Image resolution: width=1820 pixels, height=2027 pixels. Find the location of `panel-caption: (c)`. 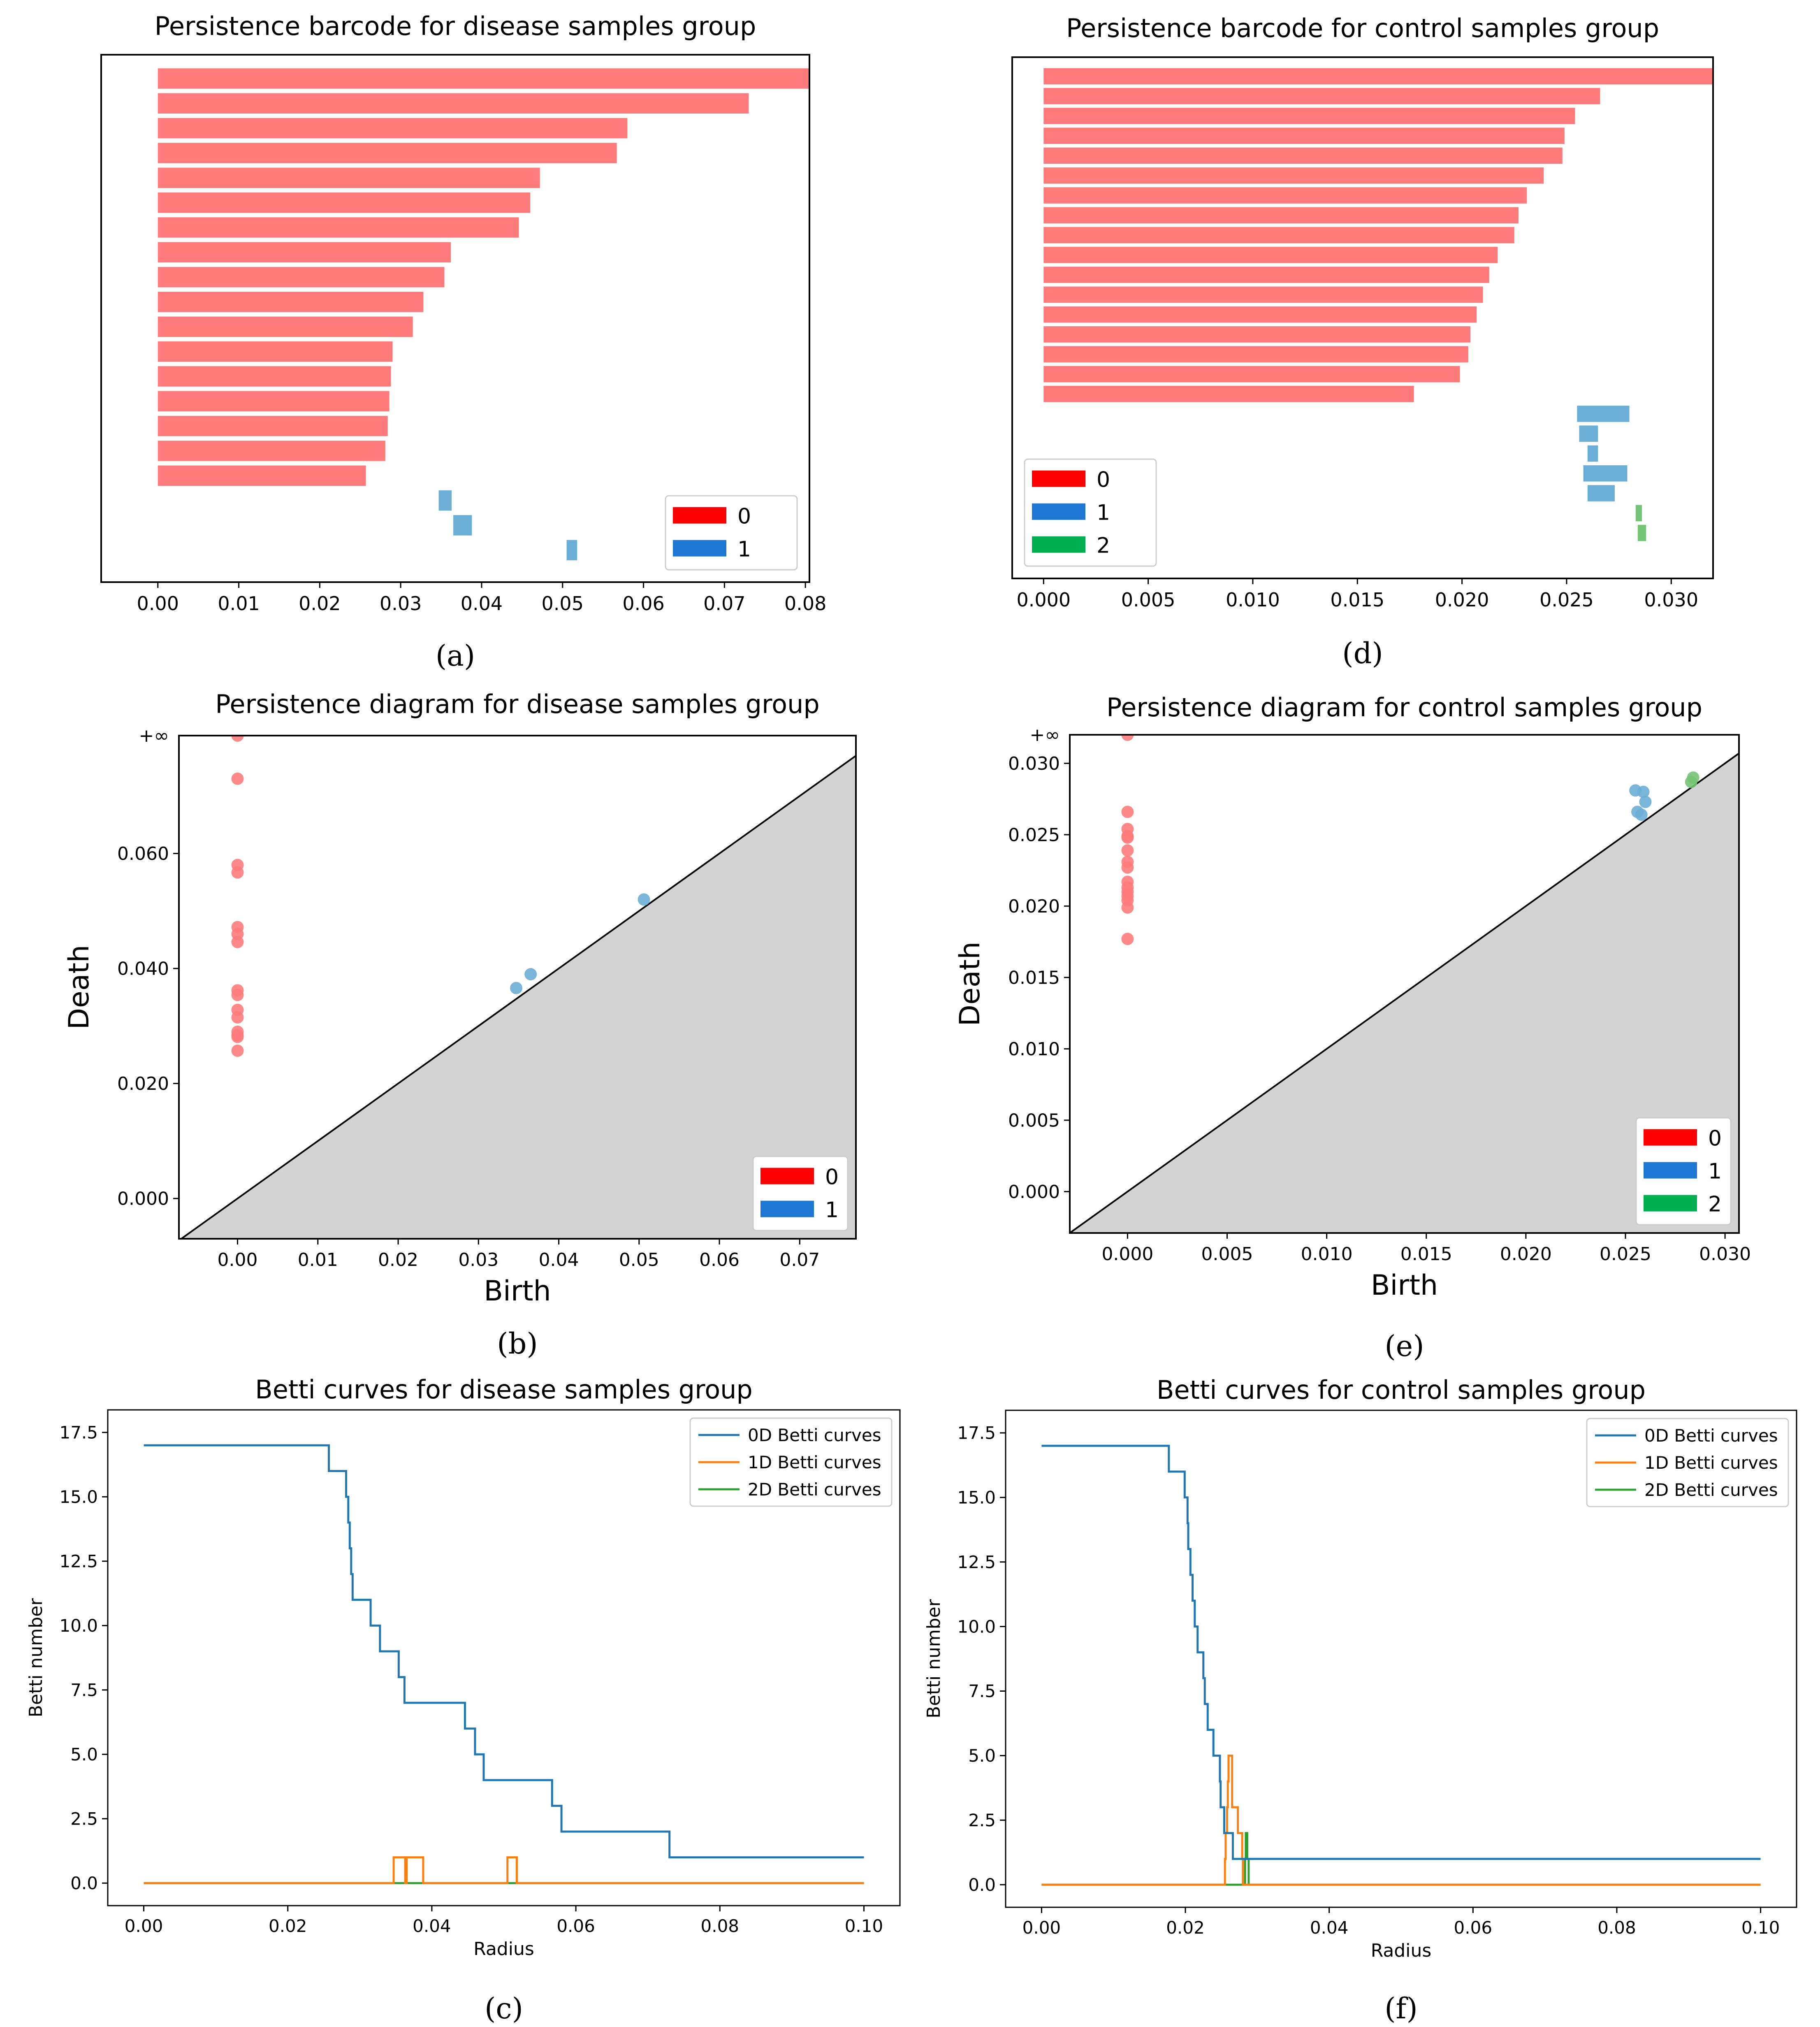

panel-caption: (c) is located at coordinates (504, 2008).